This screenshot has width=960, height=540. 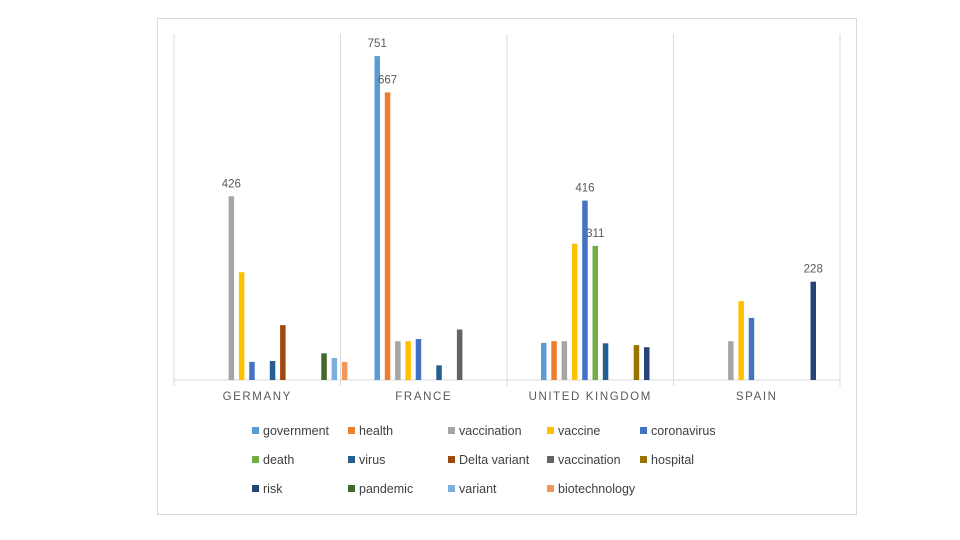 What do you see at coordinates (279, 460) in the screenshot?
I see `legend-label: death` at bounding box center [279, 460].